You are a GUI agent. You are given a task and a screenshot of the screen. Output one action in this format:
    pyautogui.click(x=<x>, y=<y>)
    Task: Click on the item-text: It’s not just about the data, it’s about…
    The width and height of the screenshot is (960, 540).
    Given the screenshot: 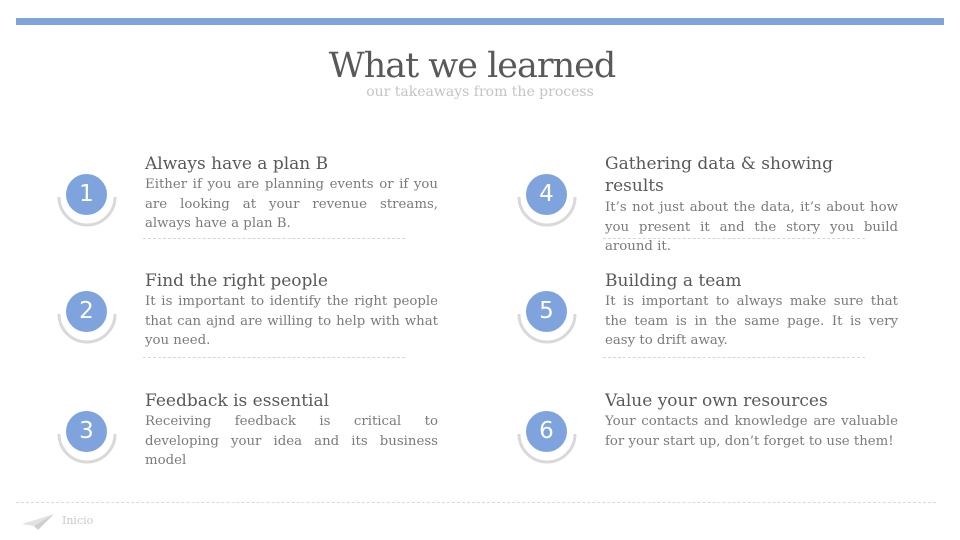 What is the action you would take?
    pyautogui.click(x=751, y=227)
    